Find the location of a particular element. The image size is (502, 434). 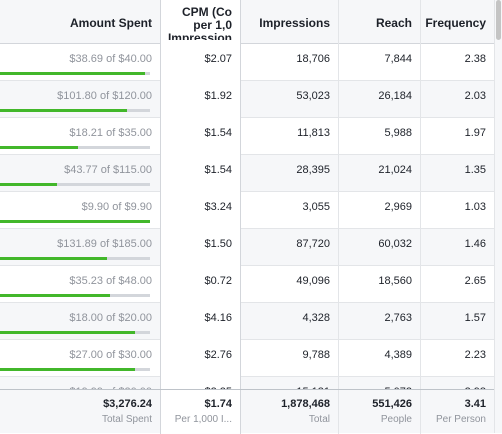

budget-amount: $48.00 is located at coordinates (135, 281).